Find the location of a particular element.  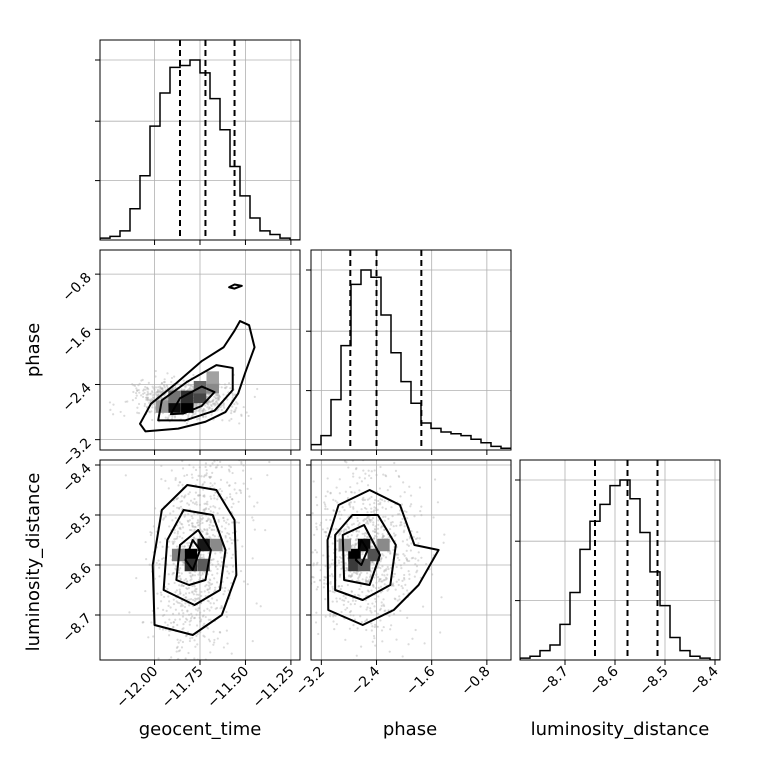

y-tick-label: −1.6 is located at coordinates (76, 342).